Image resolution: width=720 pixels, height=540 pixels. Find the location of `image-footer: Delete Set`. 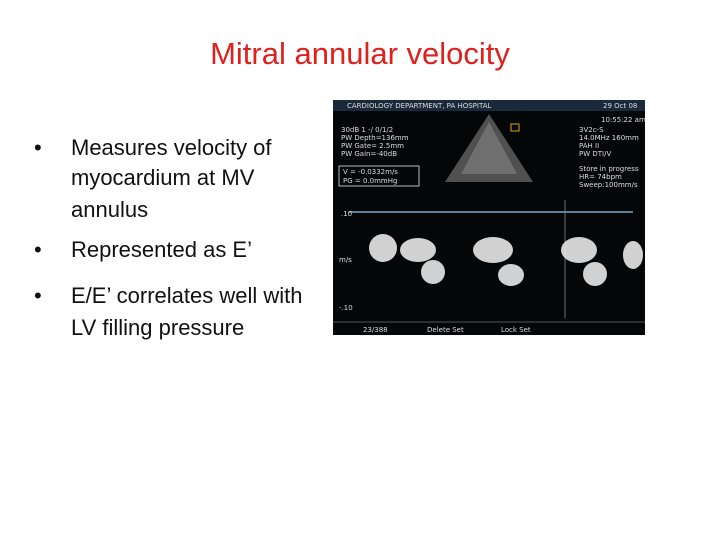

image-footer: Delete Set is located at coordinates (445, 330).